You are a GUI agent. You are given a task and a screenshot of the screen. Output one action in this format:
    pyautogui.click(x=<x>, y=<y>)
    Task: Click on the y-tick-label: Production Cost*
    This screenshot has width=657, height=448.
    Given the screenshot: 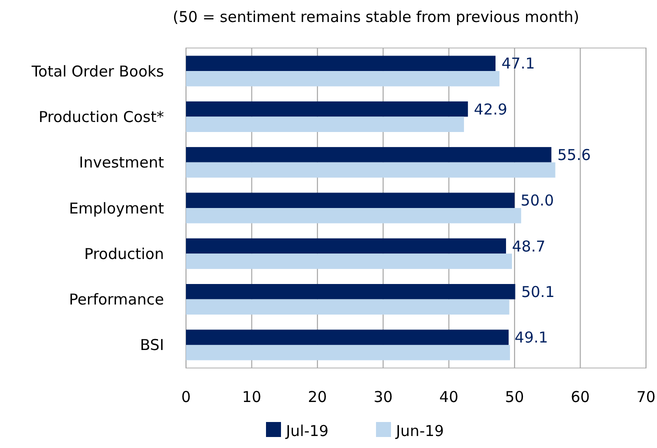 What is the action you would take?
    pyautogui.click(x=101, y=117)
    